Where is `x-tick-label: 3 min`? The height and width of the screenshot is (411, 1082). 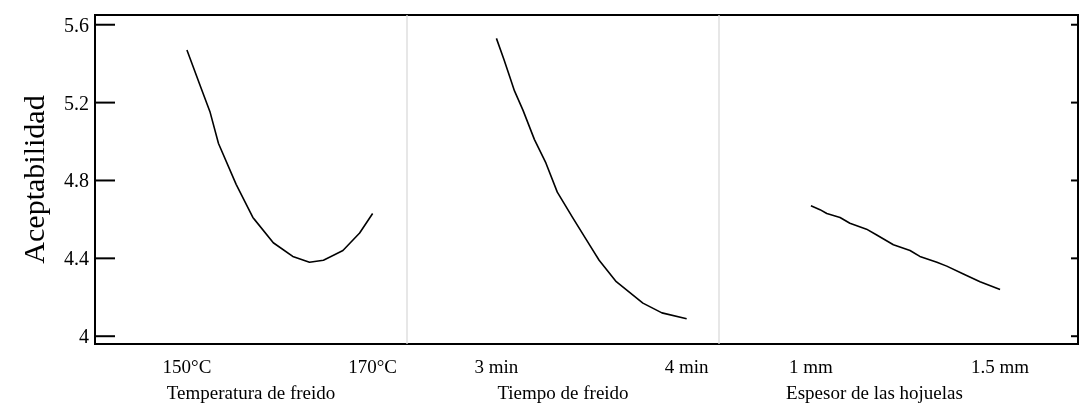
x-tick-label: 3 min is located at coordinates (496, 366).